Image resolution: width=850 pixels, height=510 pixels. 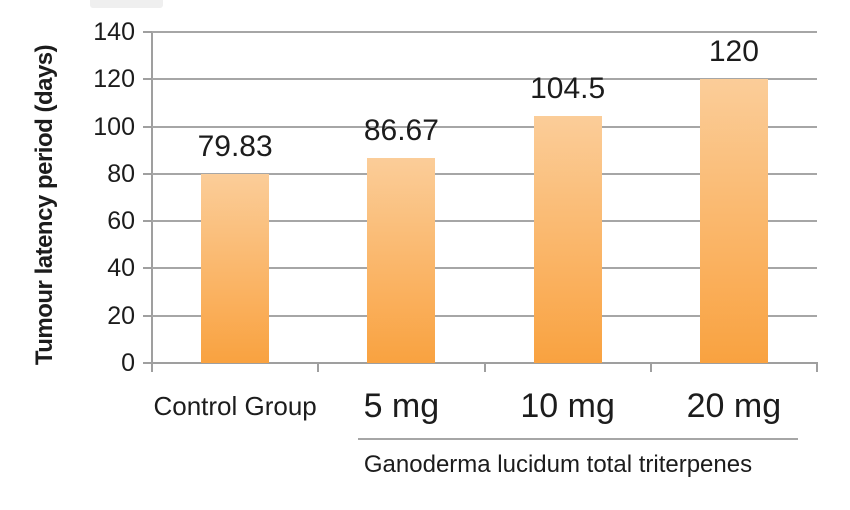 What do you see at coordinates (114, 126) in the screenshot?
I see `y-tick-label: 100` at bounding box center [114, 126].